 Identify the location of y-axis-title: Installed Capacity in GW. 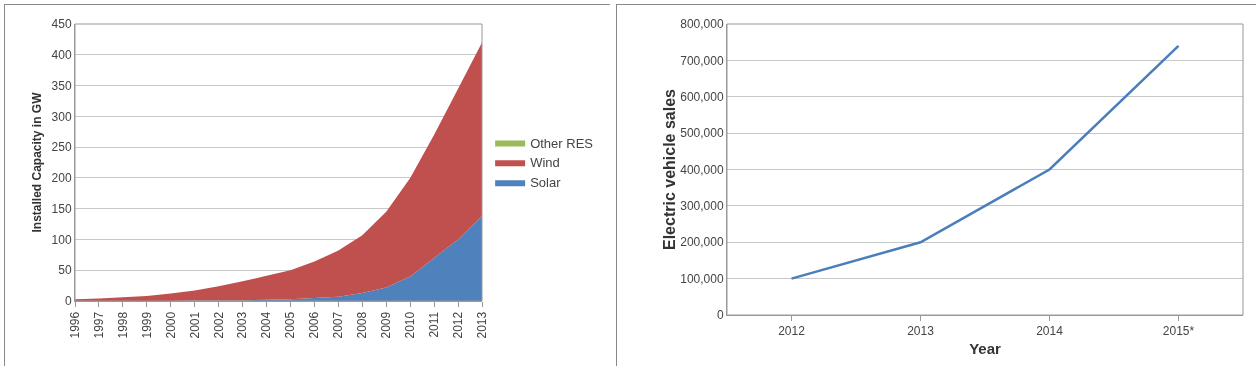
(37, 162).